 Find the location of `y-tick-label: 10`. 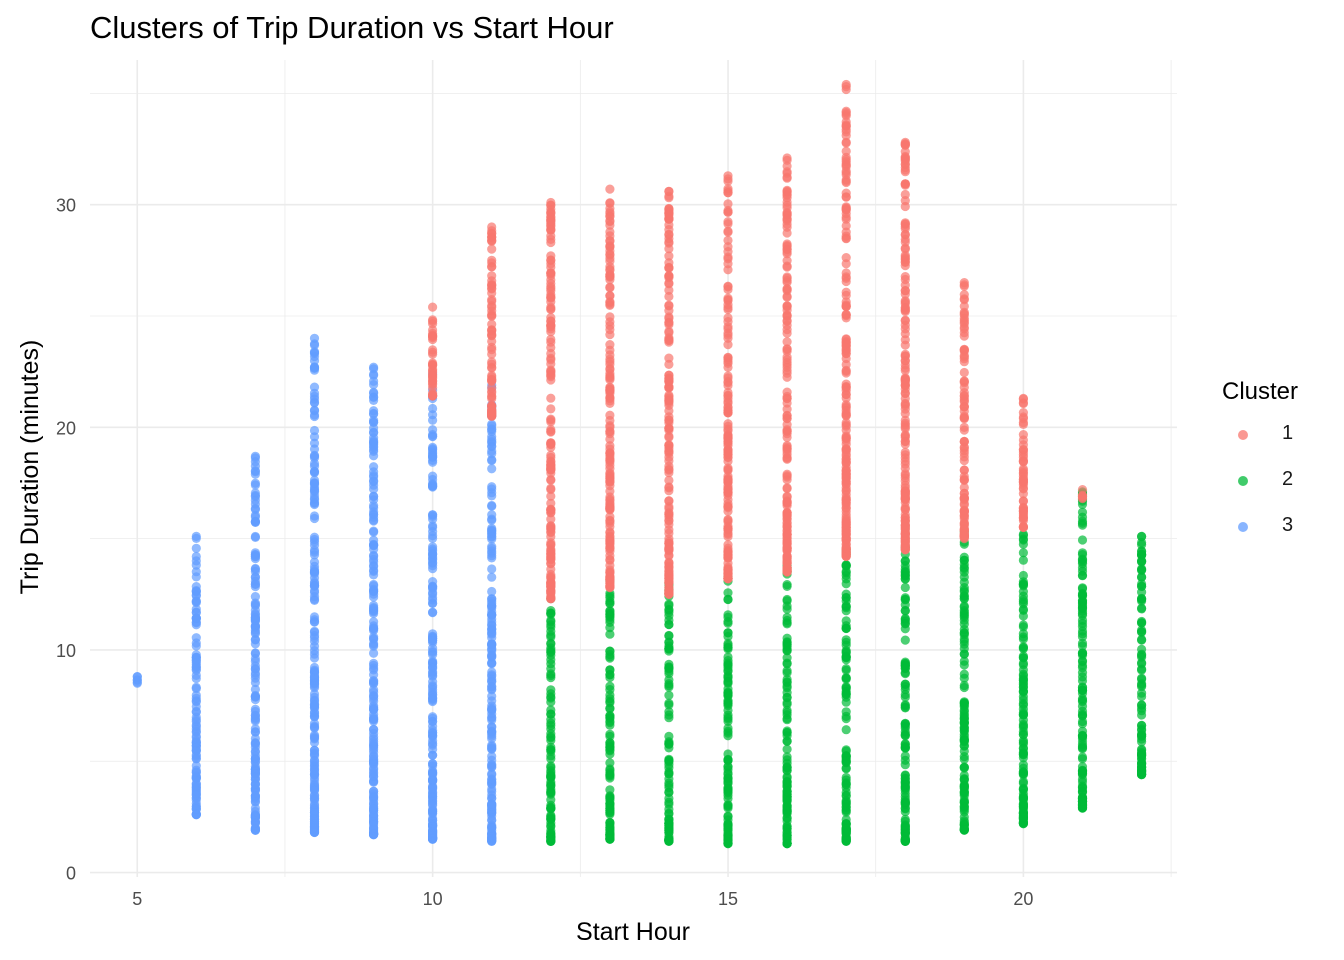

y-tick-label: 10 is located at coordinates (66, 651).